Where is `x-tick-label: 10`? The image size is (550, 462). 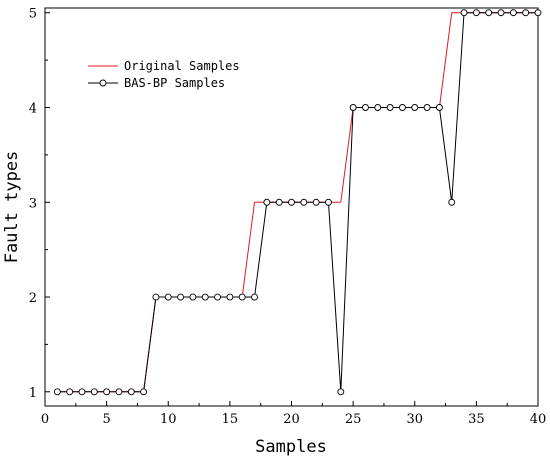
x-tick-label: 10 is located at coordinates (168, 419).